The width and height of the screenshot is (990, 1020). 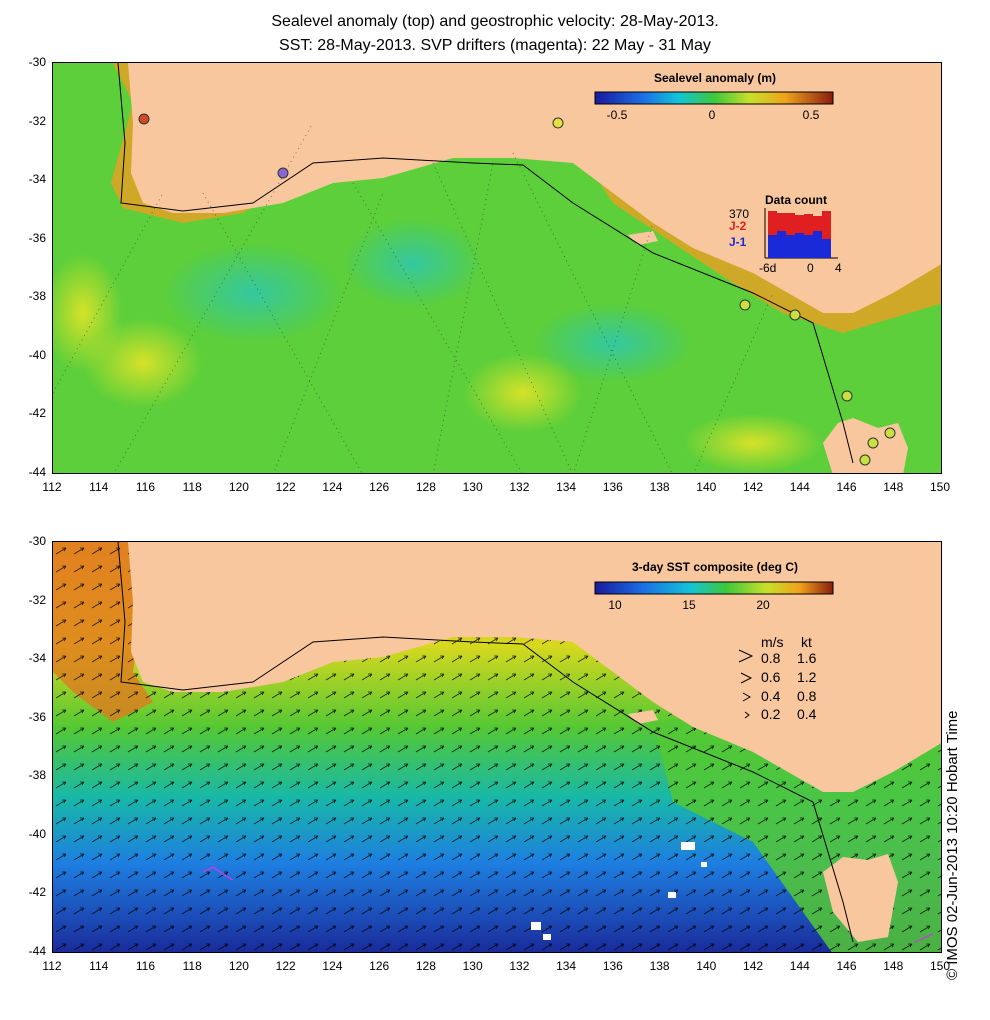 I want to click on sst-colorbar-tick: 15, so click(x=689, y=605).